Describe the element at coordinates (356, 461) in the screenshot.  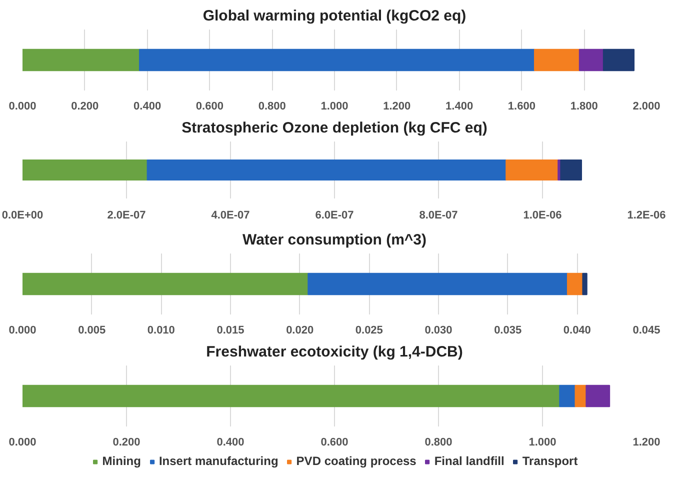
I see `legend-label: PVD coating process` at that location.